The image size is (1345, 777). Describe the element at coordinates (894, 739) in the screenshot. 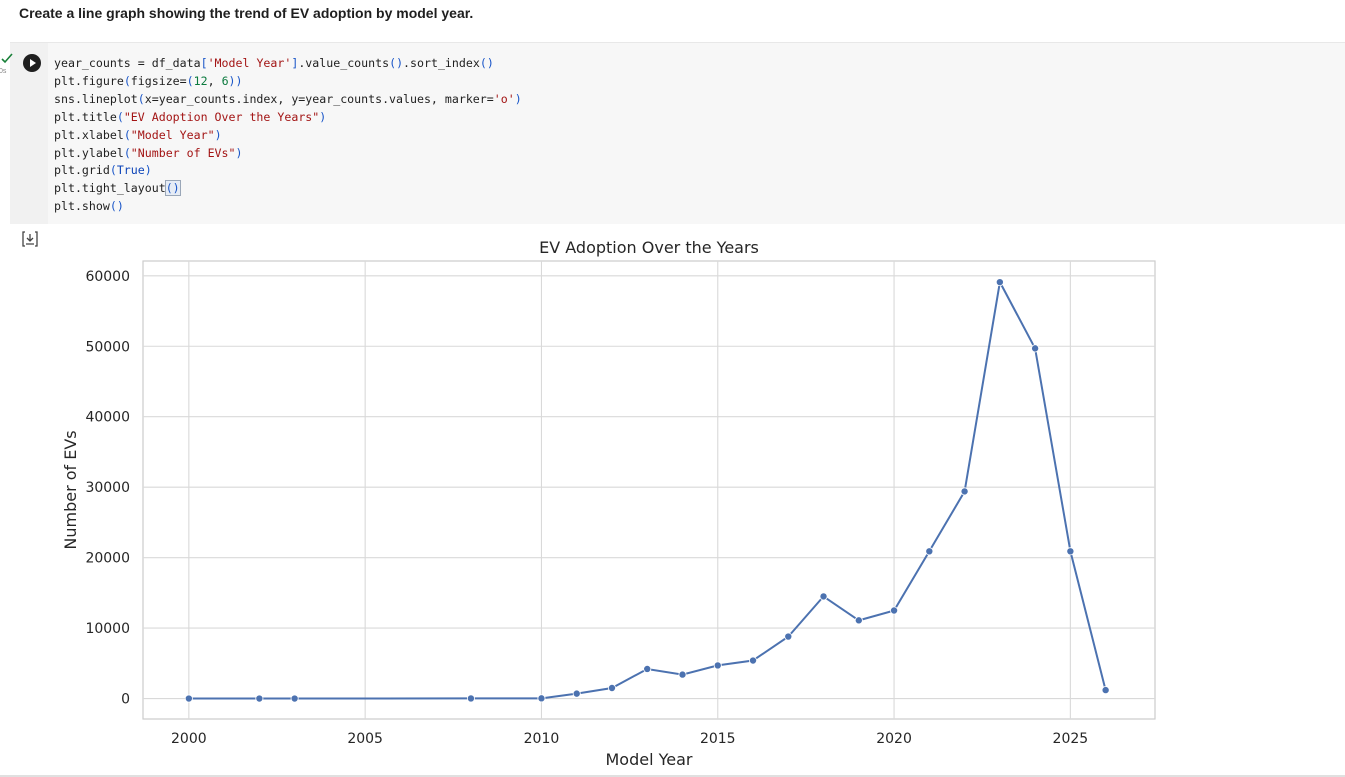

I see `x-tick-label: 2020` at that location.